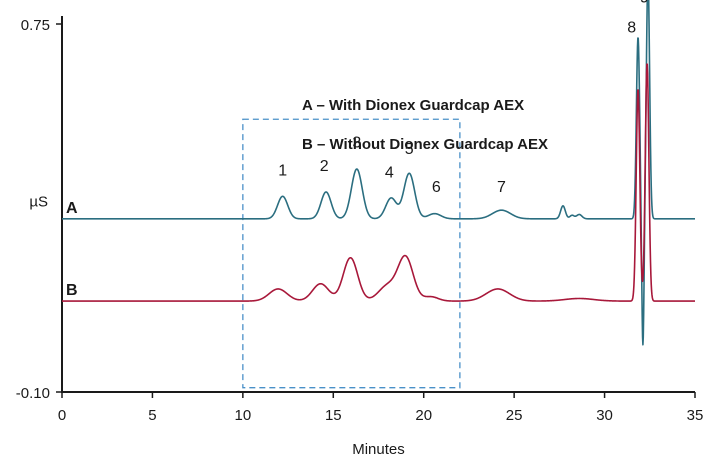  Describe the element at coordinates (72, 249) in the screenshot. I see `trace-labels: AB` at that location.